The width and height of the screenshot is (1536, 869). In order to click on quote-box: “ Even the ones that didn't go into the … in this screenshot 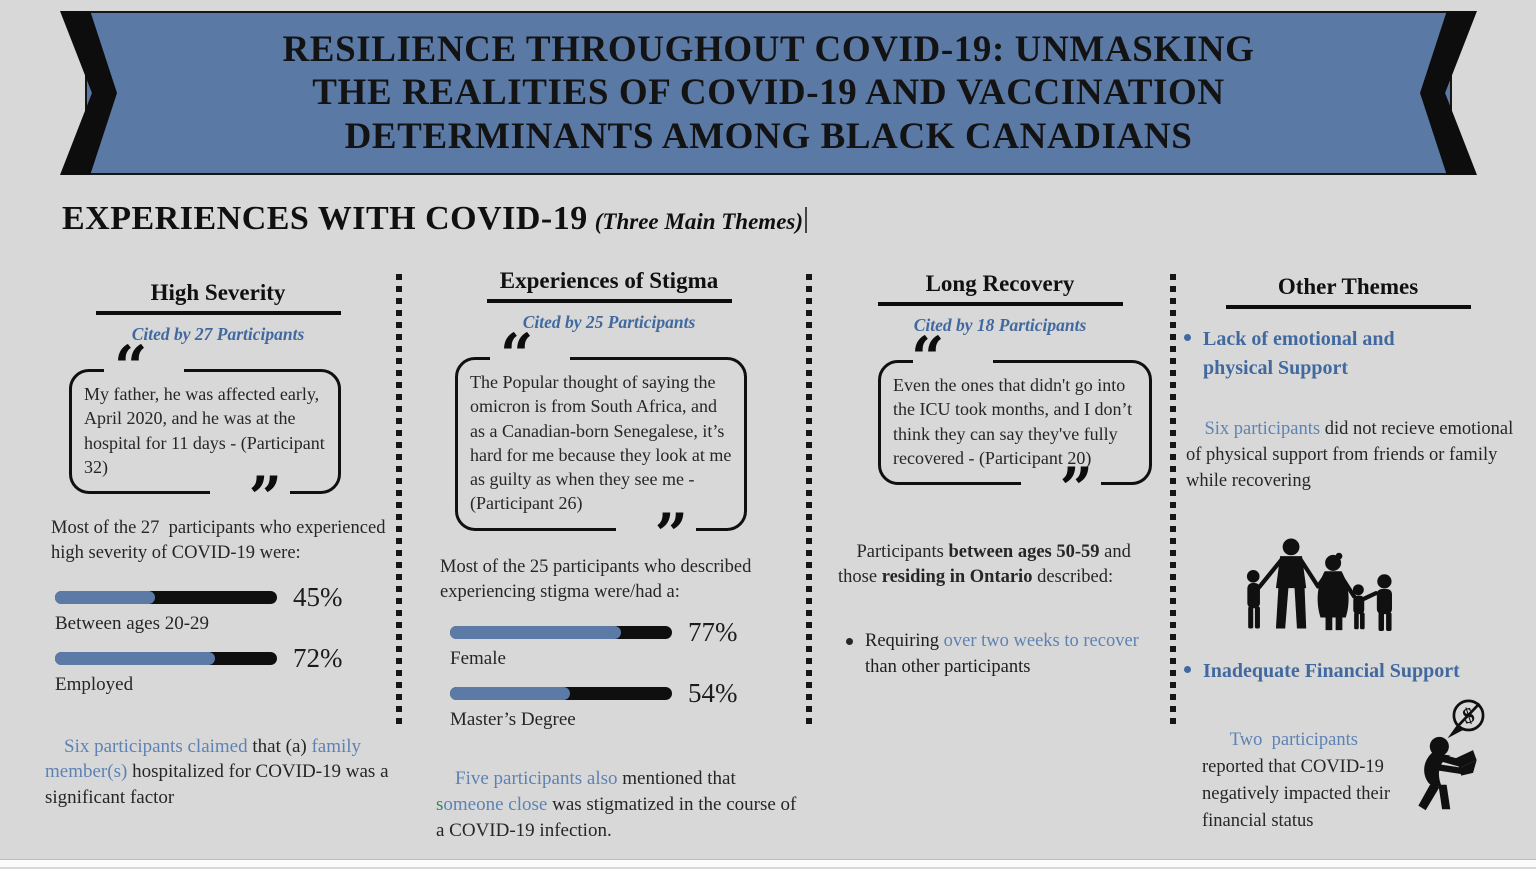, I will do `click(1015, 423)`.